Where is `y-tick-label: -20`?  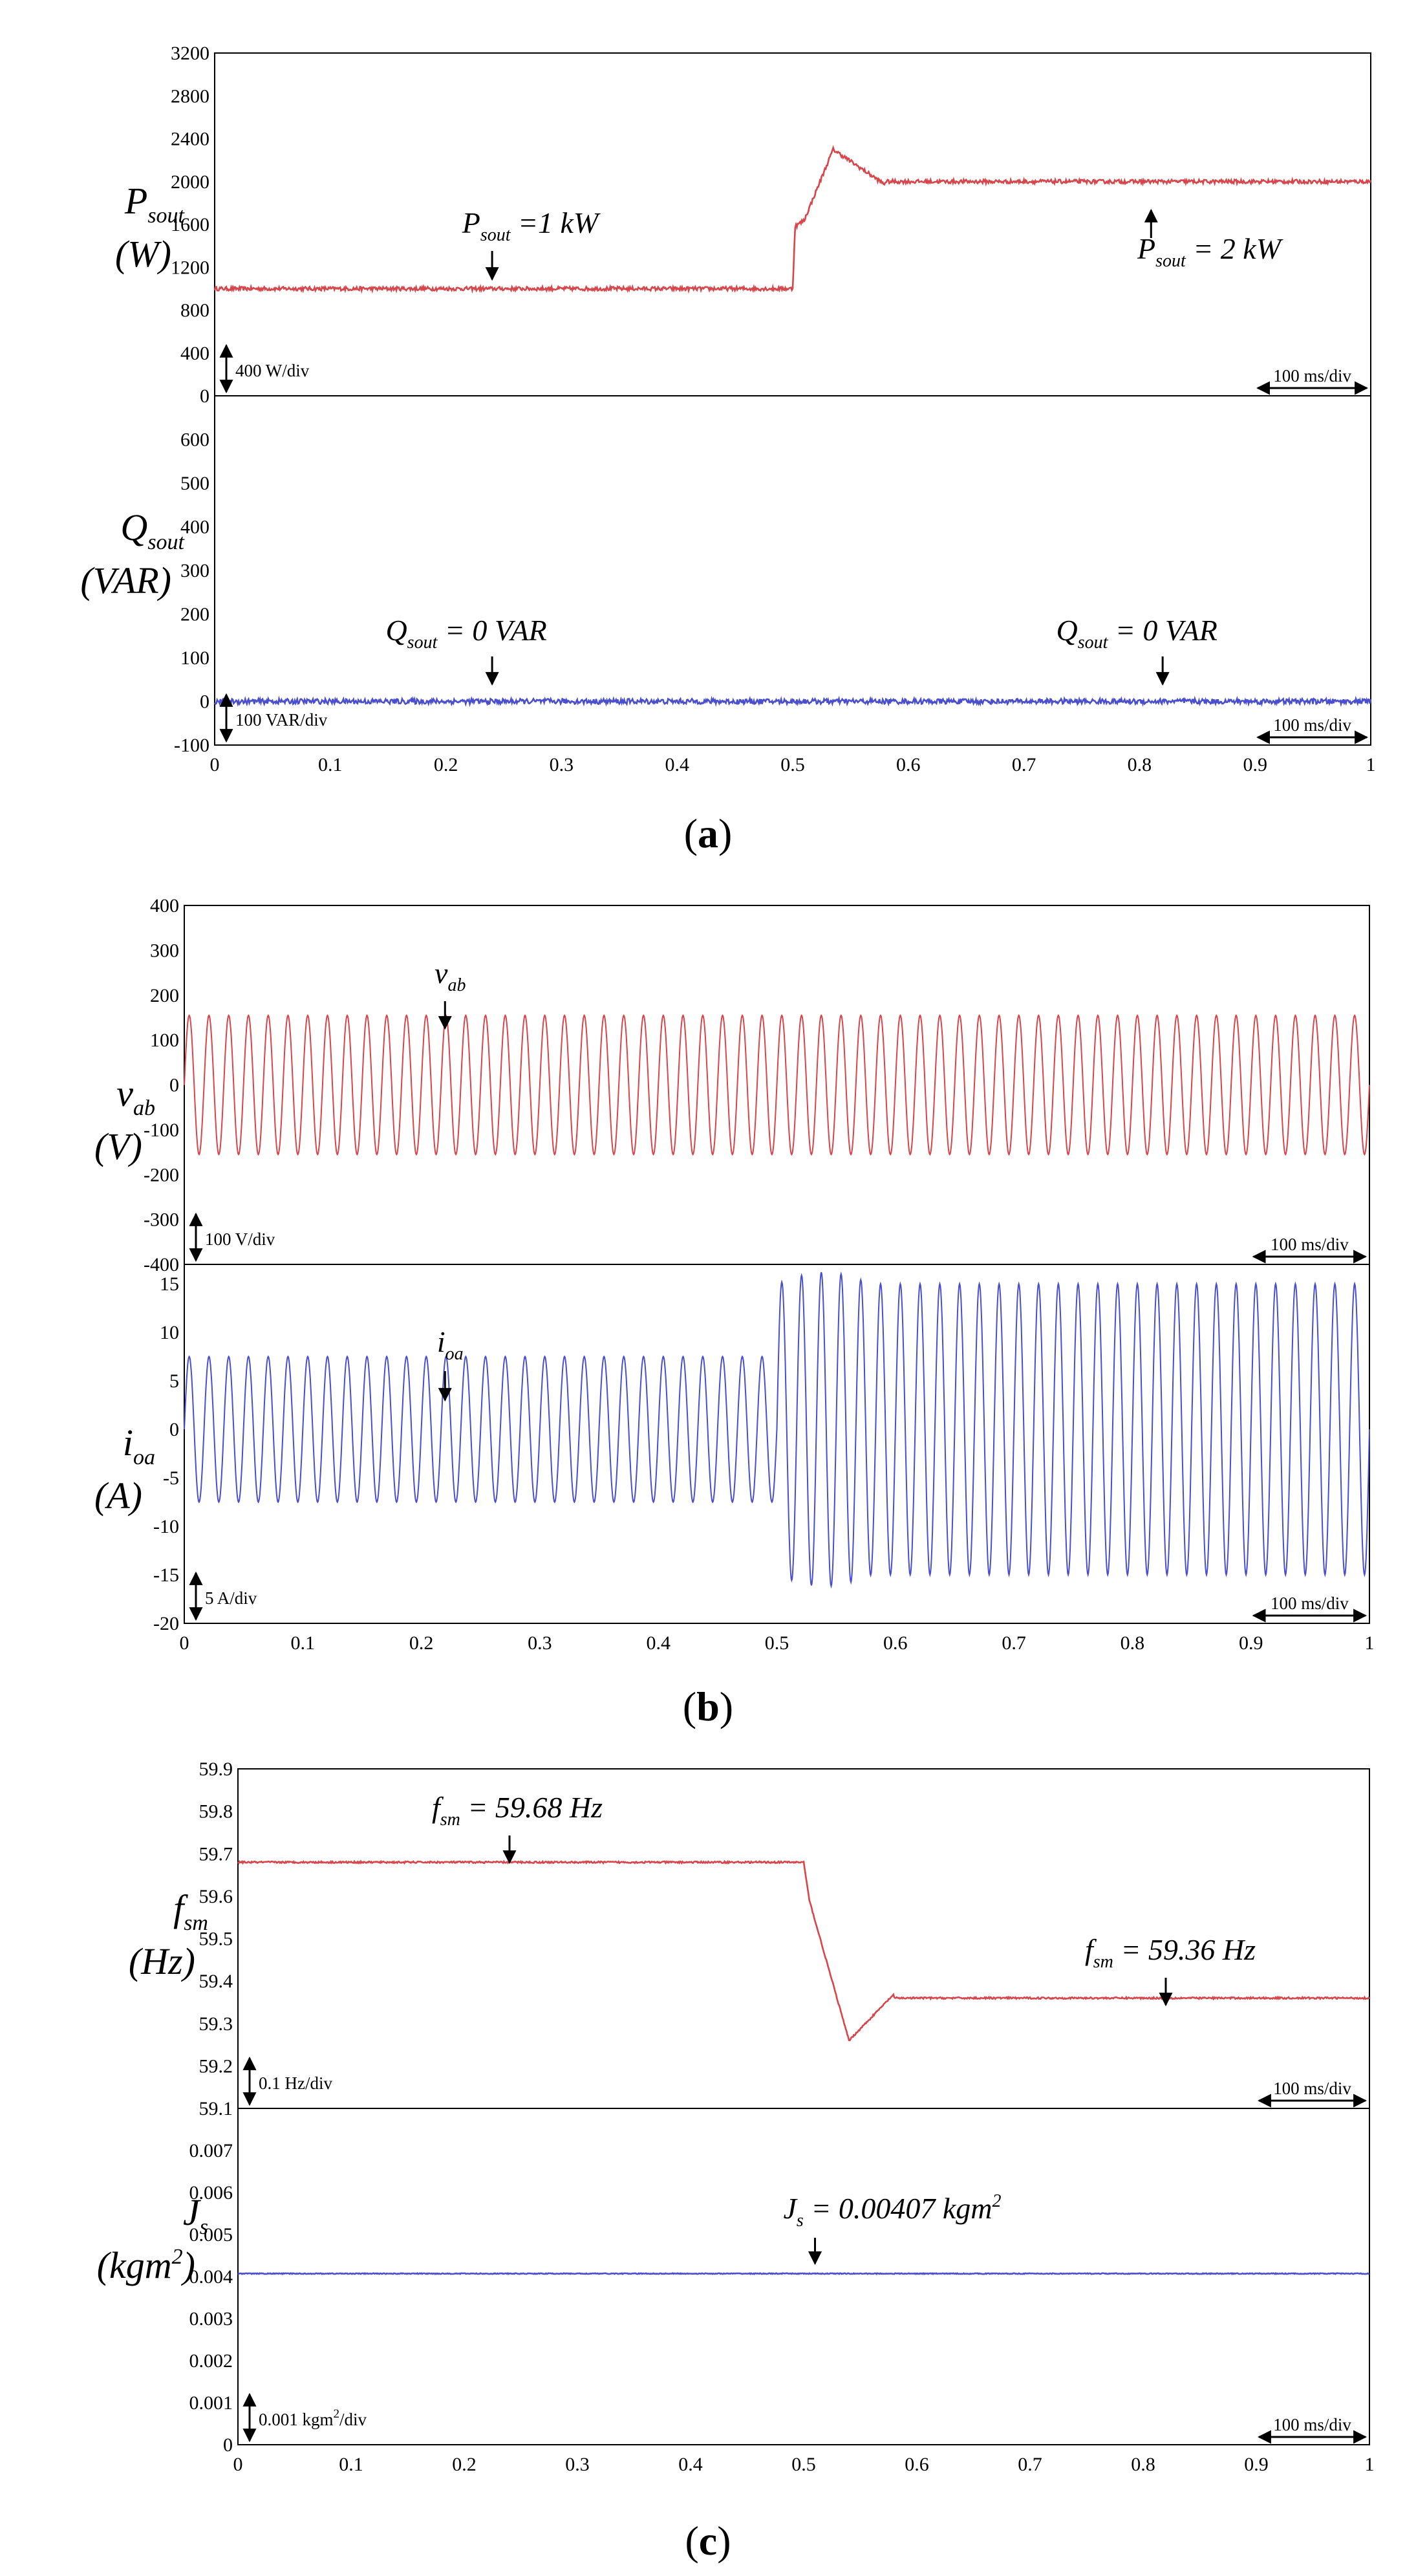 y-tick-label: -20 is located at coordinates (166, 1623).